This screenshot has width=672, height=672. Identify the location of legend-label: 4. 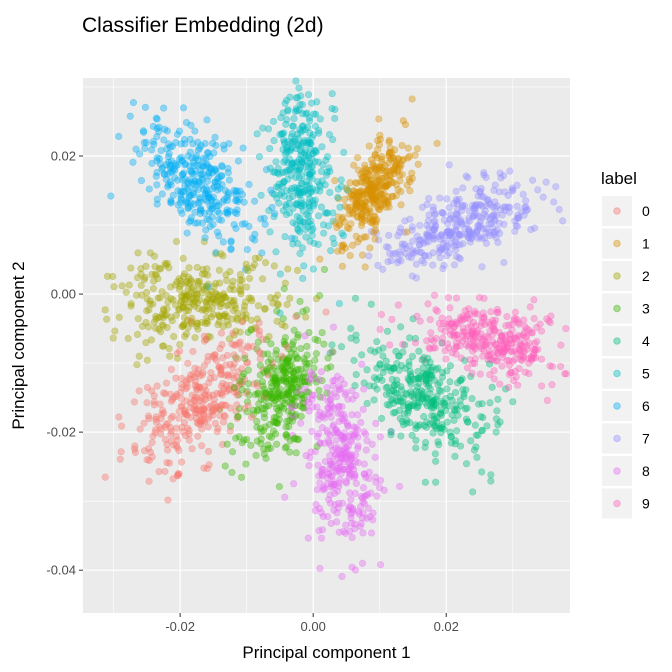
(646, 341).